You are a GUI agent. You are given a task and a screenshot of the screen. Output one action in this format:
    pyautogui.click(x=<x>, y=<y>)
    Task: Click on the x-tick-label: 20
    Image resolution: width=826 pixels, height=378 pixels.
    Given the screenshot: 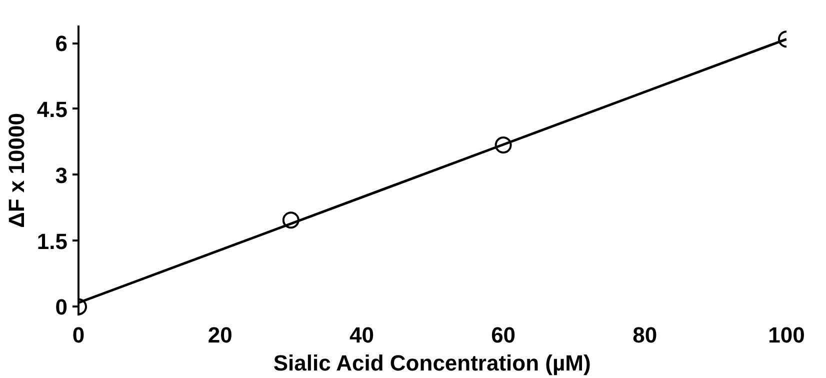 What is the action you would take?
    pyautogui.click(x=220, y=335)
    